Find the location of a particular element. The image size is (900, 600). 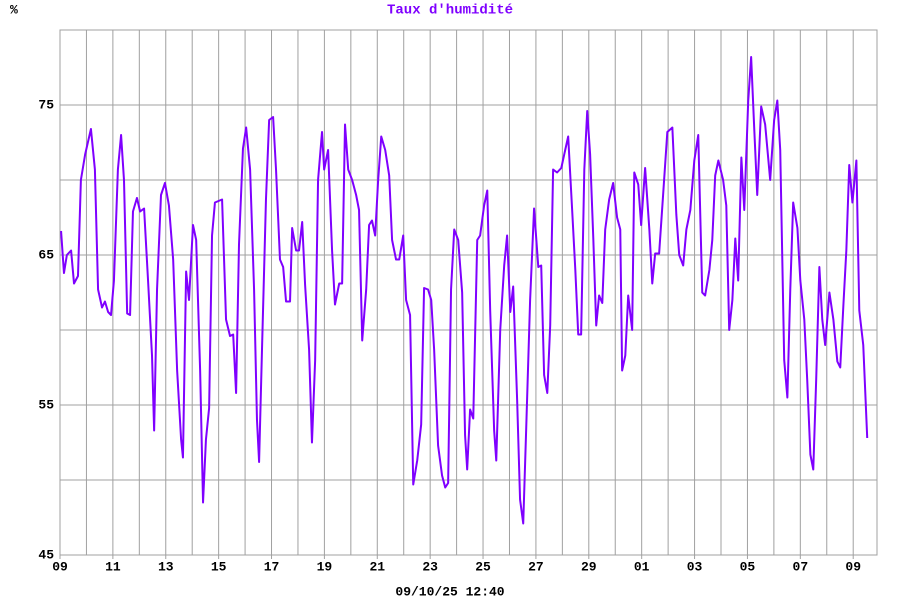

y-tick-label: 55 is located at coordinates (46, 404).